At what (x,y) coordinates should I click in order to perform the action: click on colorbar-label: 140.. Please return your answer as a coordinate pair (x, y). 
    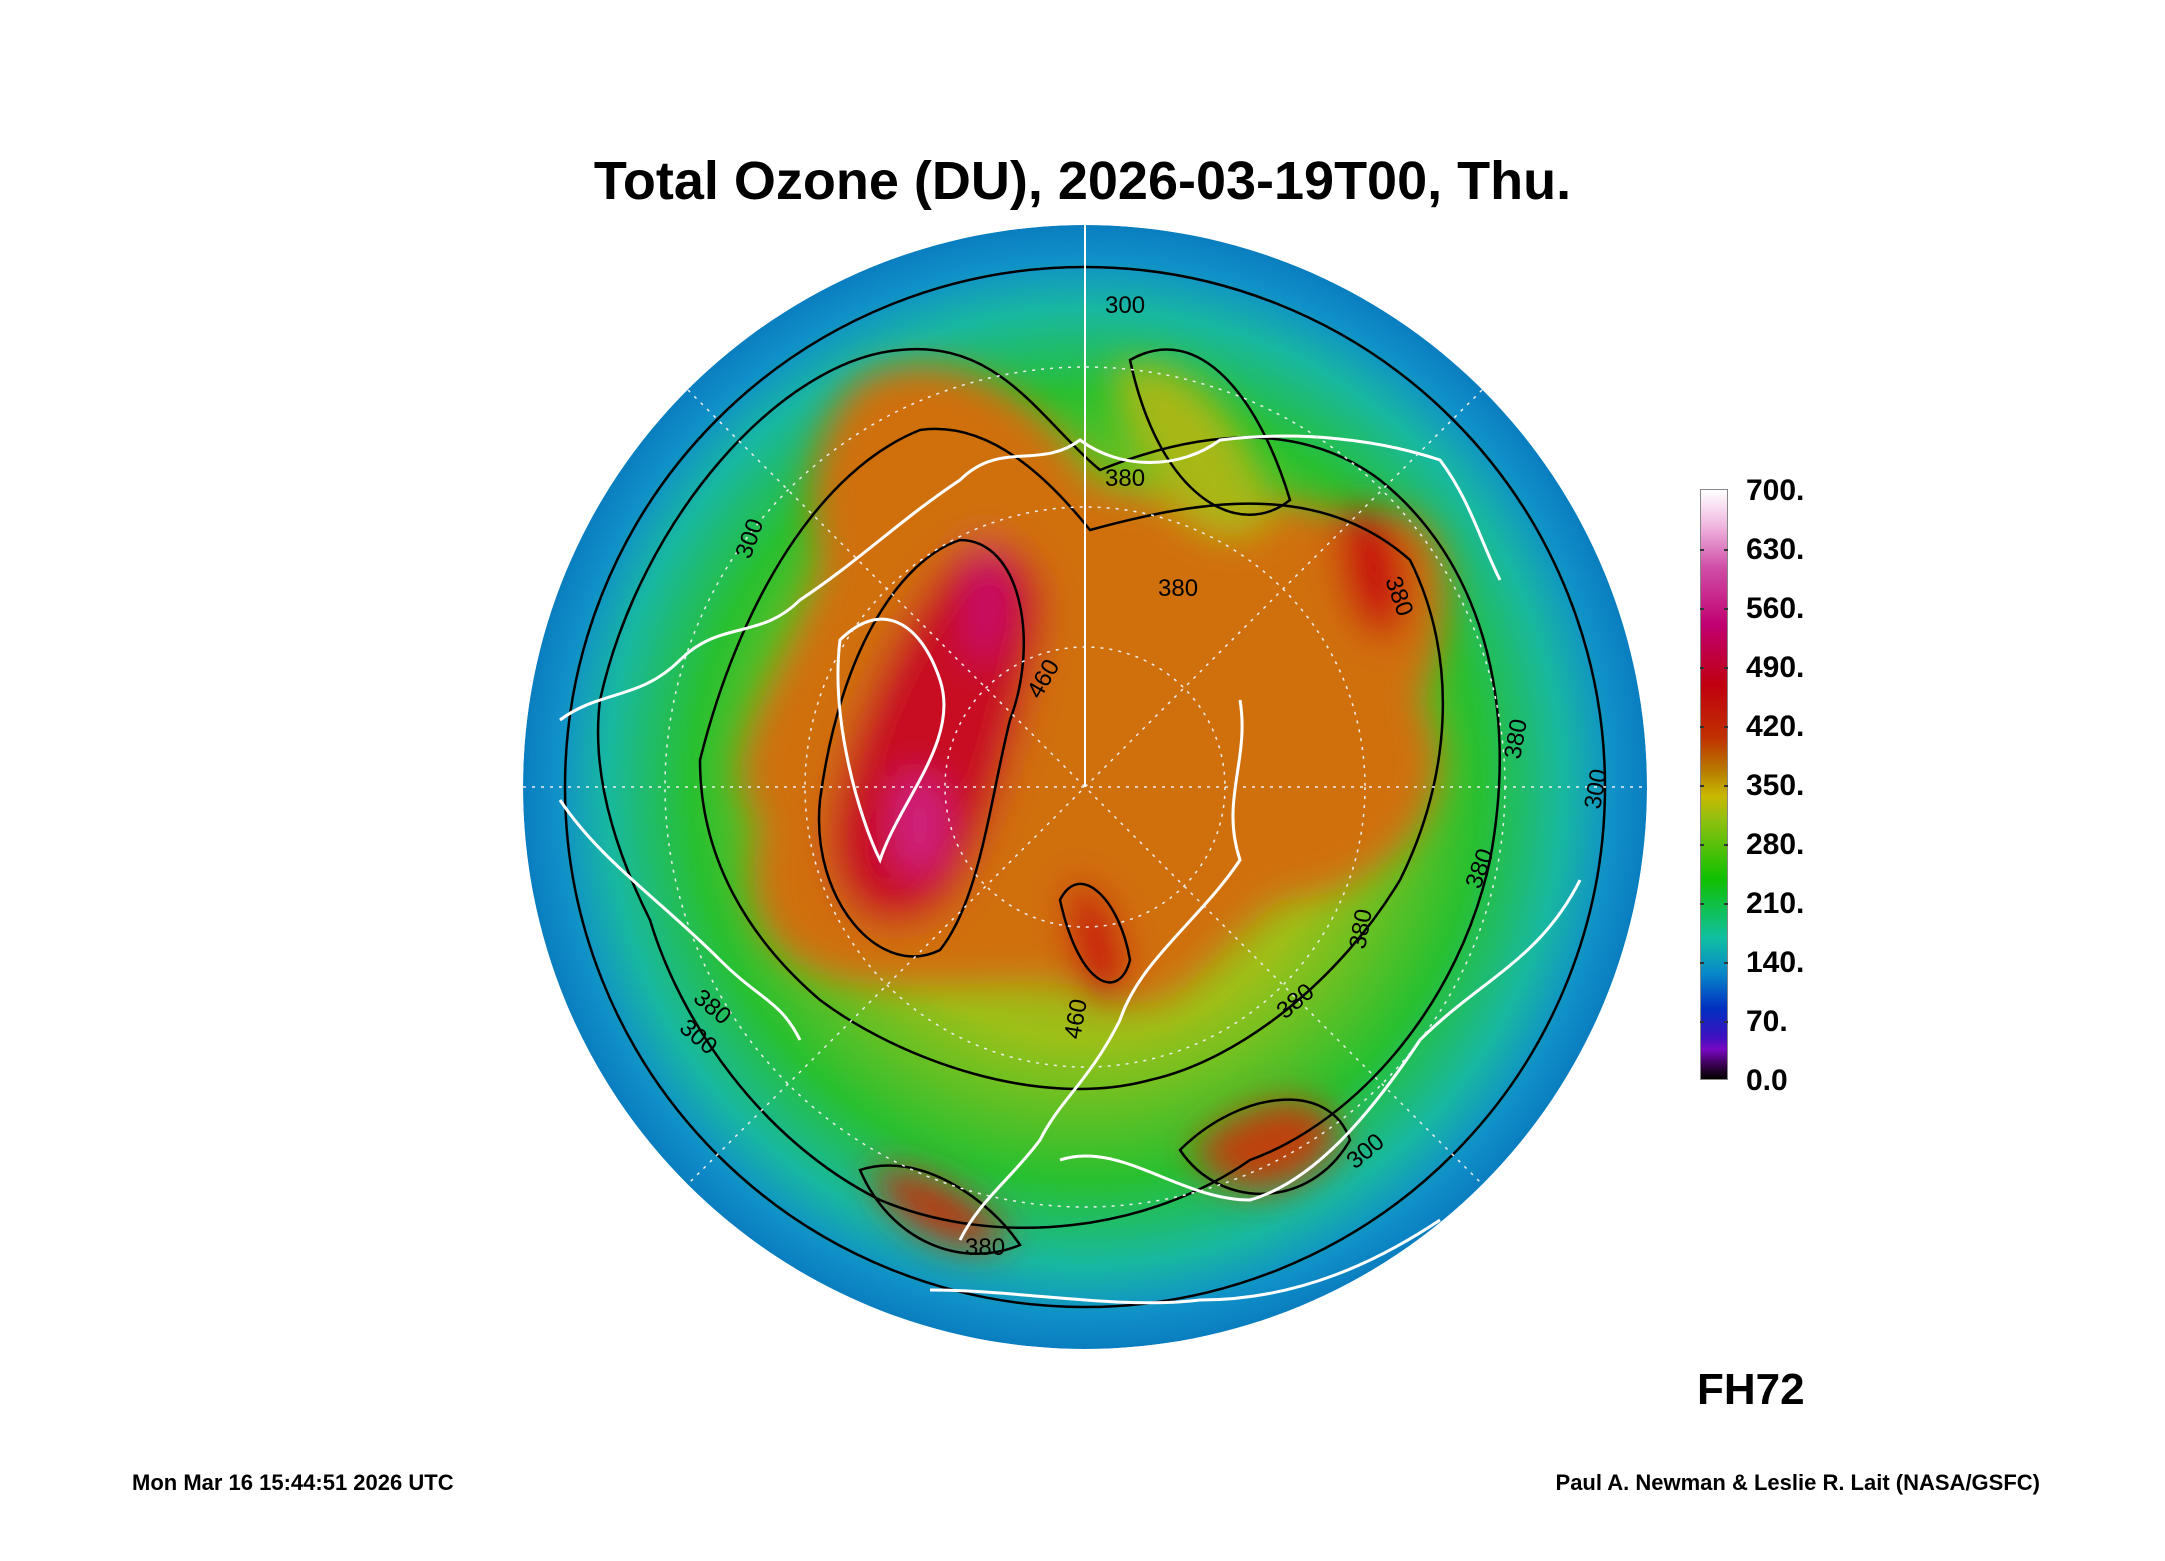
    Looking at the image, I should click on (1775, 962).